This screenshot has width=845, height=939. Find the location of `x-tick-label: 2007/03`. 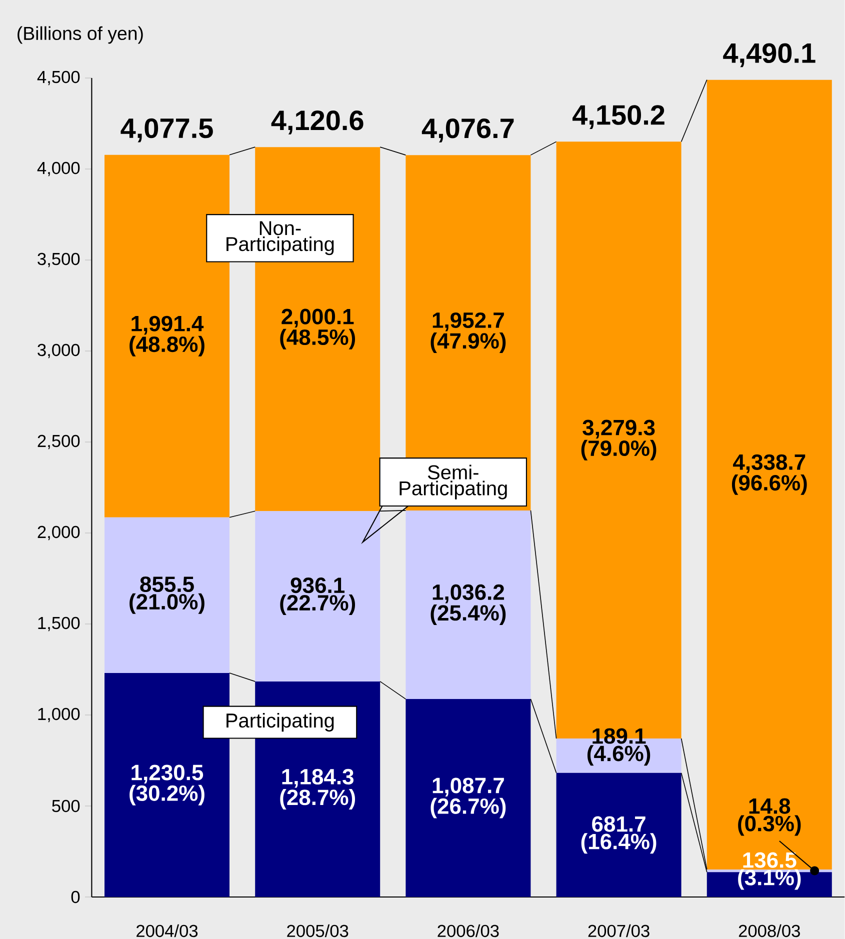

x-tick-label: 2007/03 is located at coordinates (619, 931).